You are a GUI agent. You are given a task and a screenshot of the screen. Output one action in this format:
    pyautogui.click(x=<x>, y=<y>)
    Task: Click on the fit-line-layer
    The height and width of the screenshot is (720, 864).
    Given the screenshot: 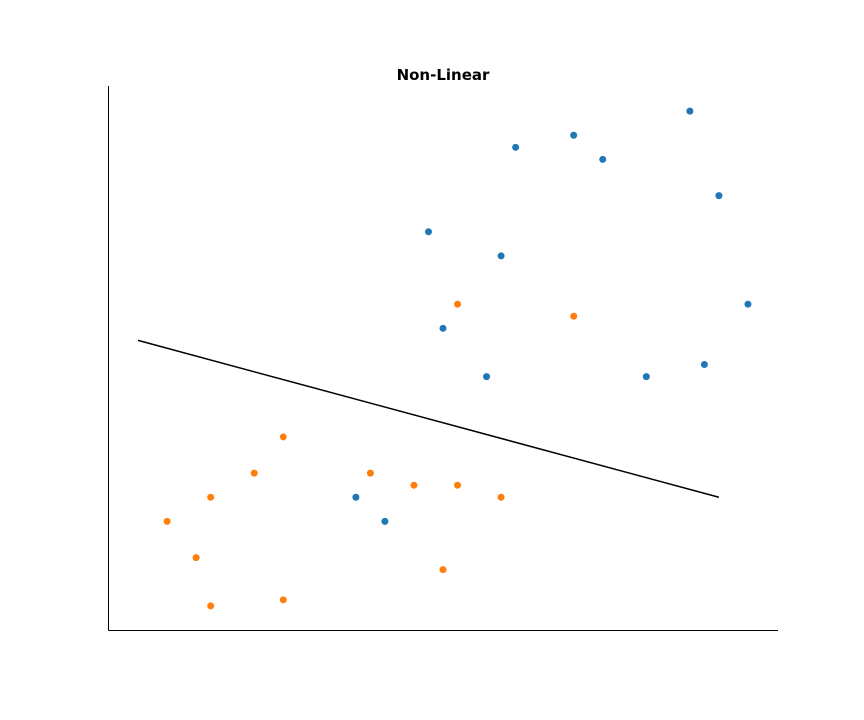 What is the action you would take?
    pyautogui.click(x=428, y=418)
    